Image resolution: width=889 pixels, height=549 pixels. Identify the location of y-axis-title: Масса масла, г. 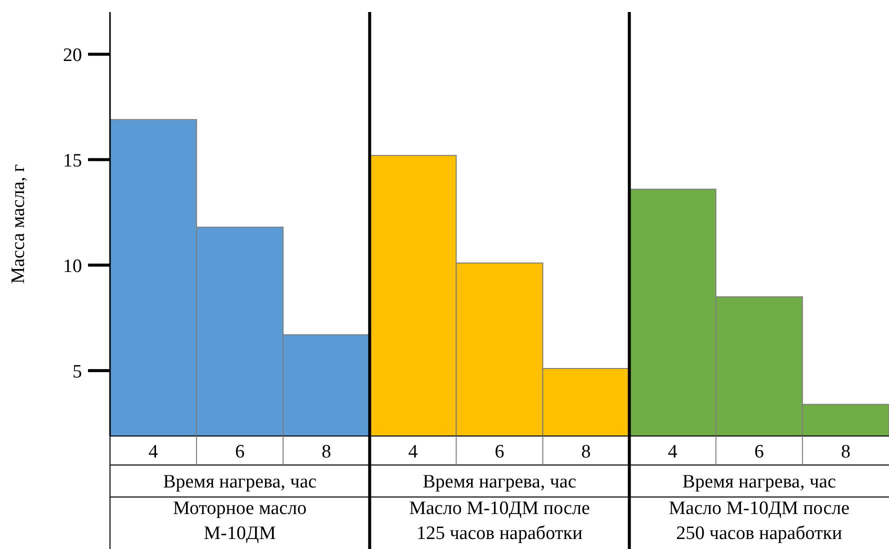
(18, 224).